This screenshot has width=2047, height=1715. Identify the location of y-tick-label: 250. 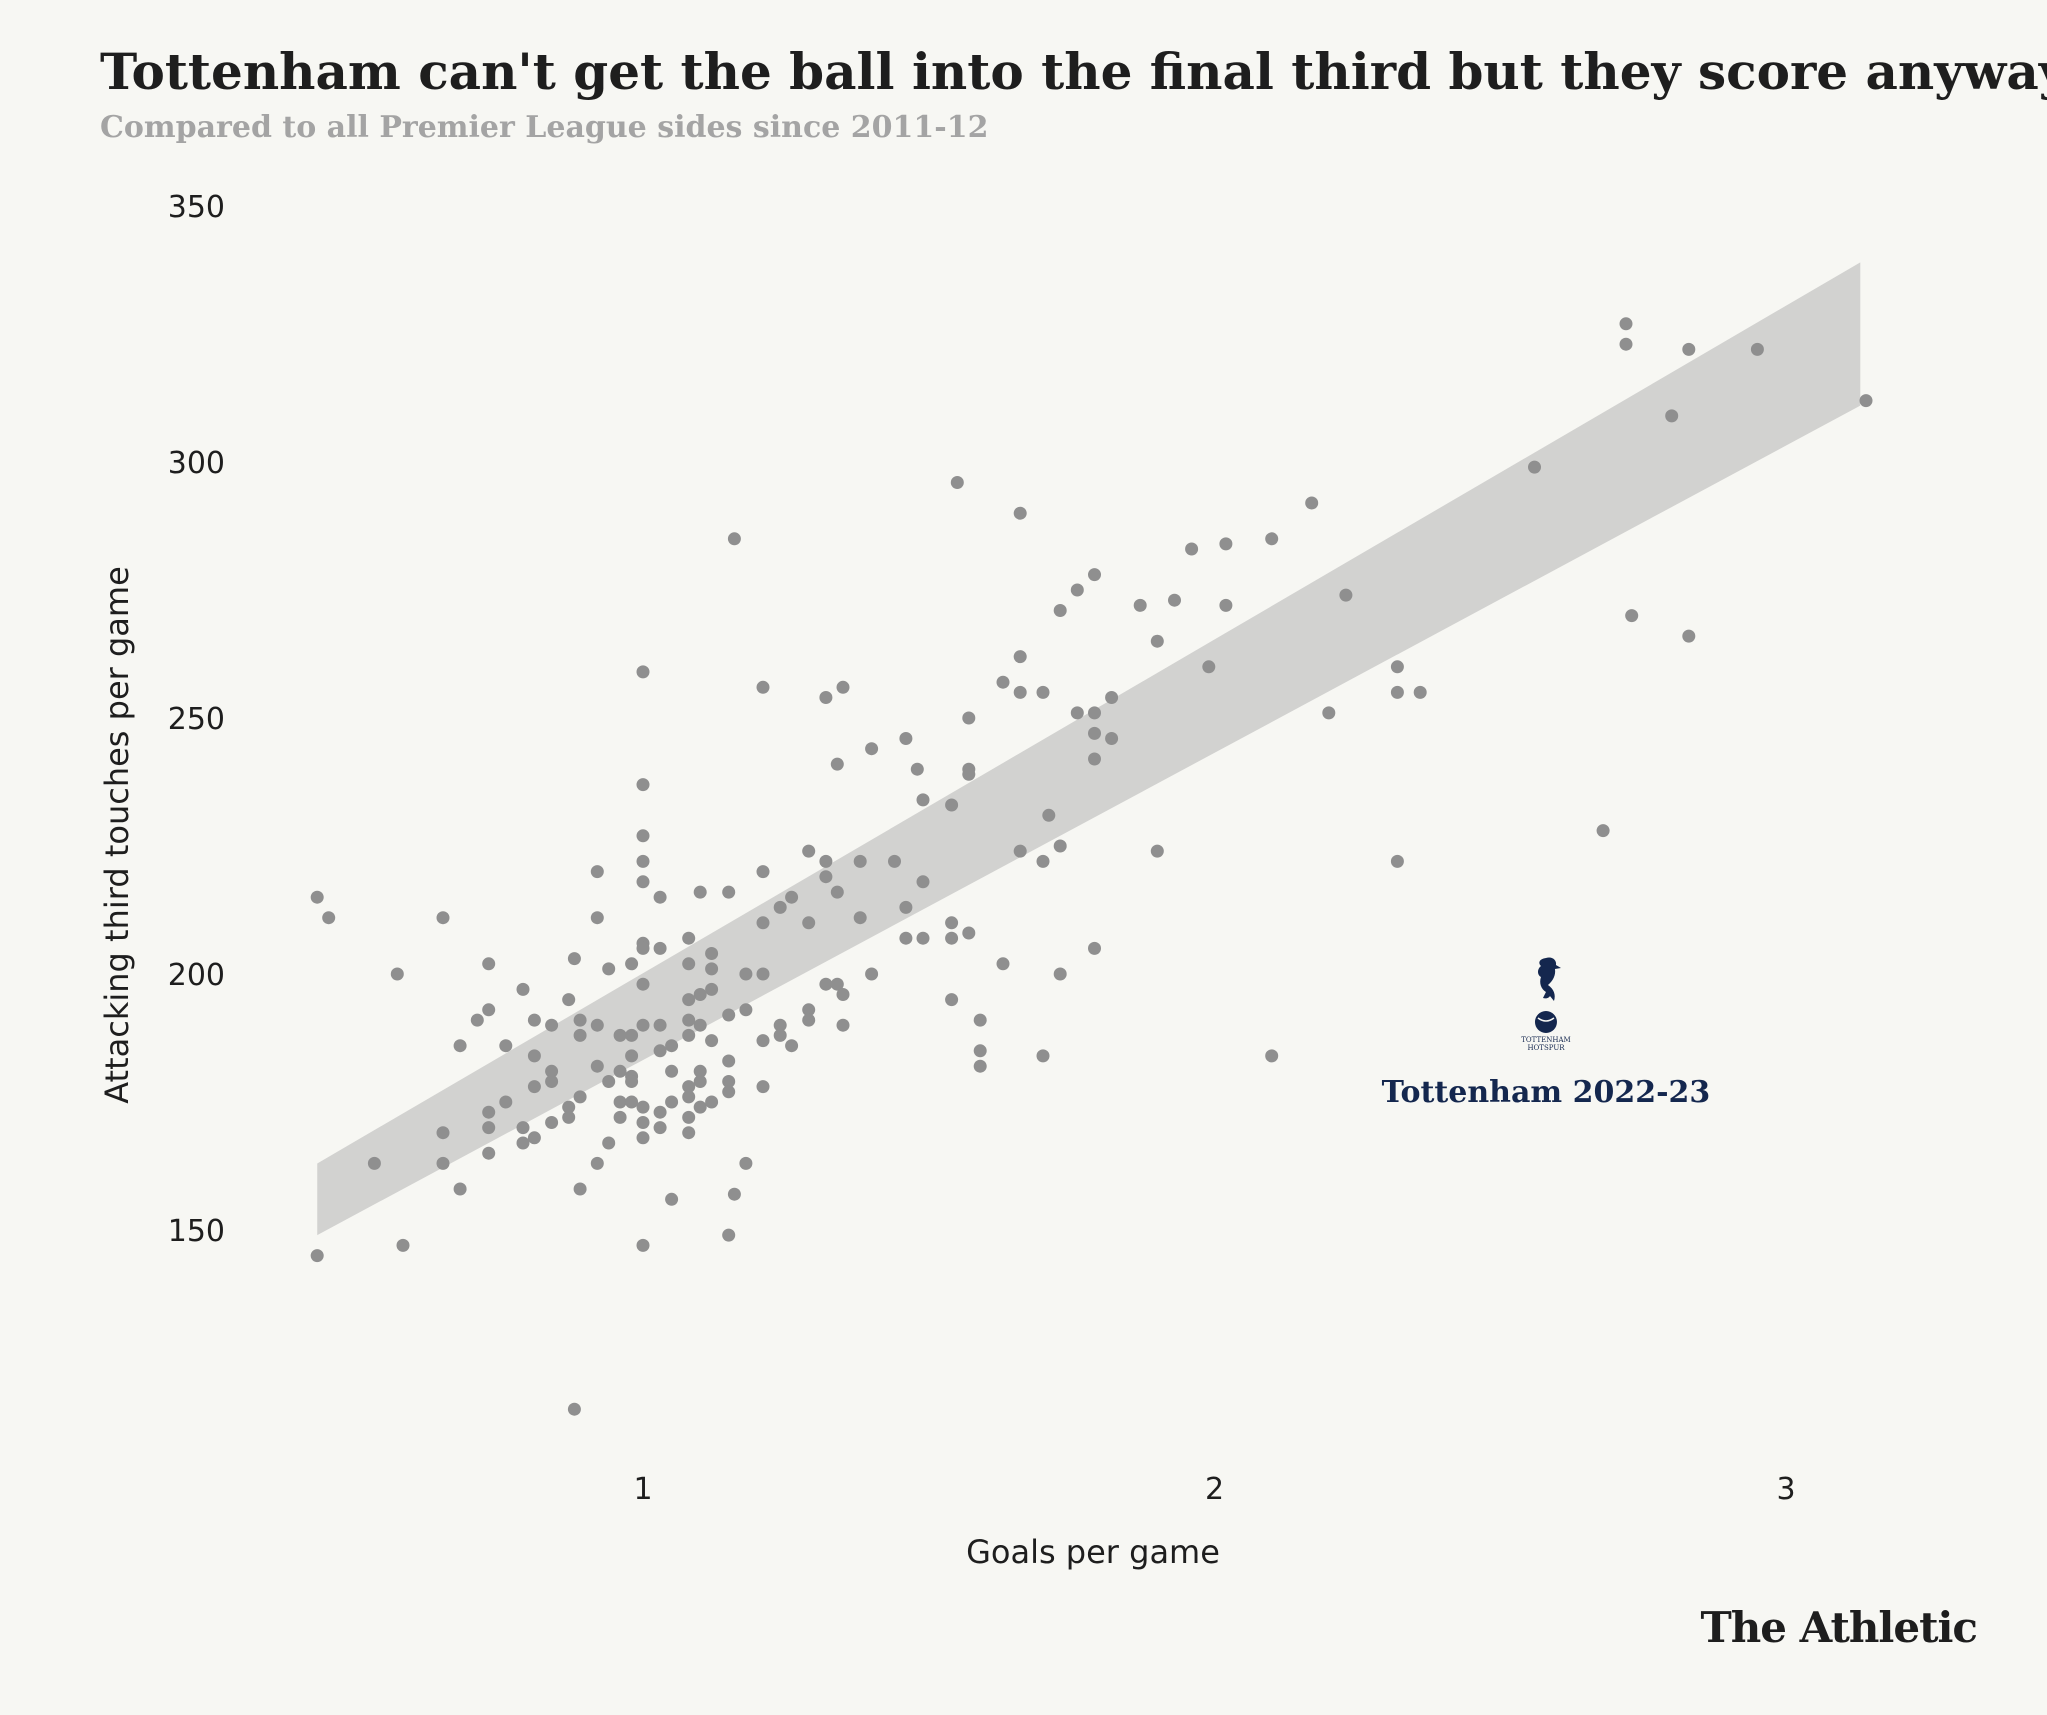
(196, 719).